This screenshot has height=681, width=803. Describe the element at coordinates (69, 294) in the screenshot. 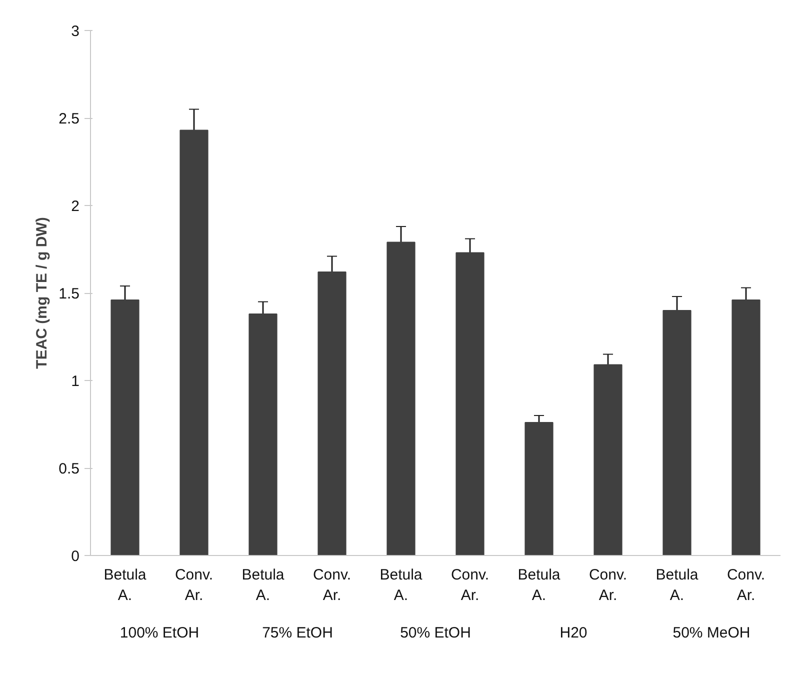

I see `y-tick-label: 1.5` at that location.